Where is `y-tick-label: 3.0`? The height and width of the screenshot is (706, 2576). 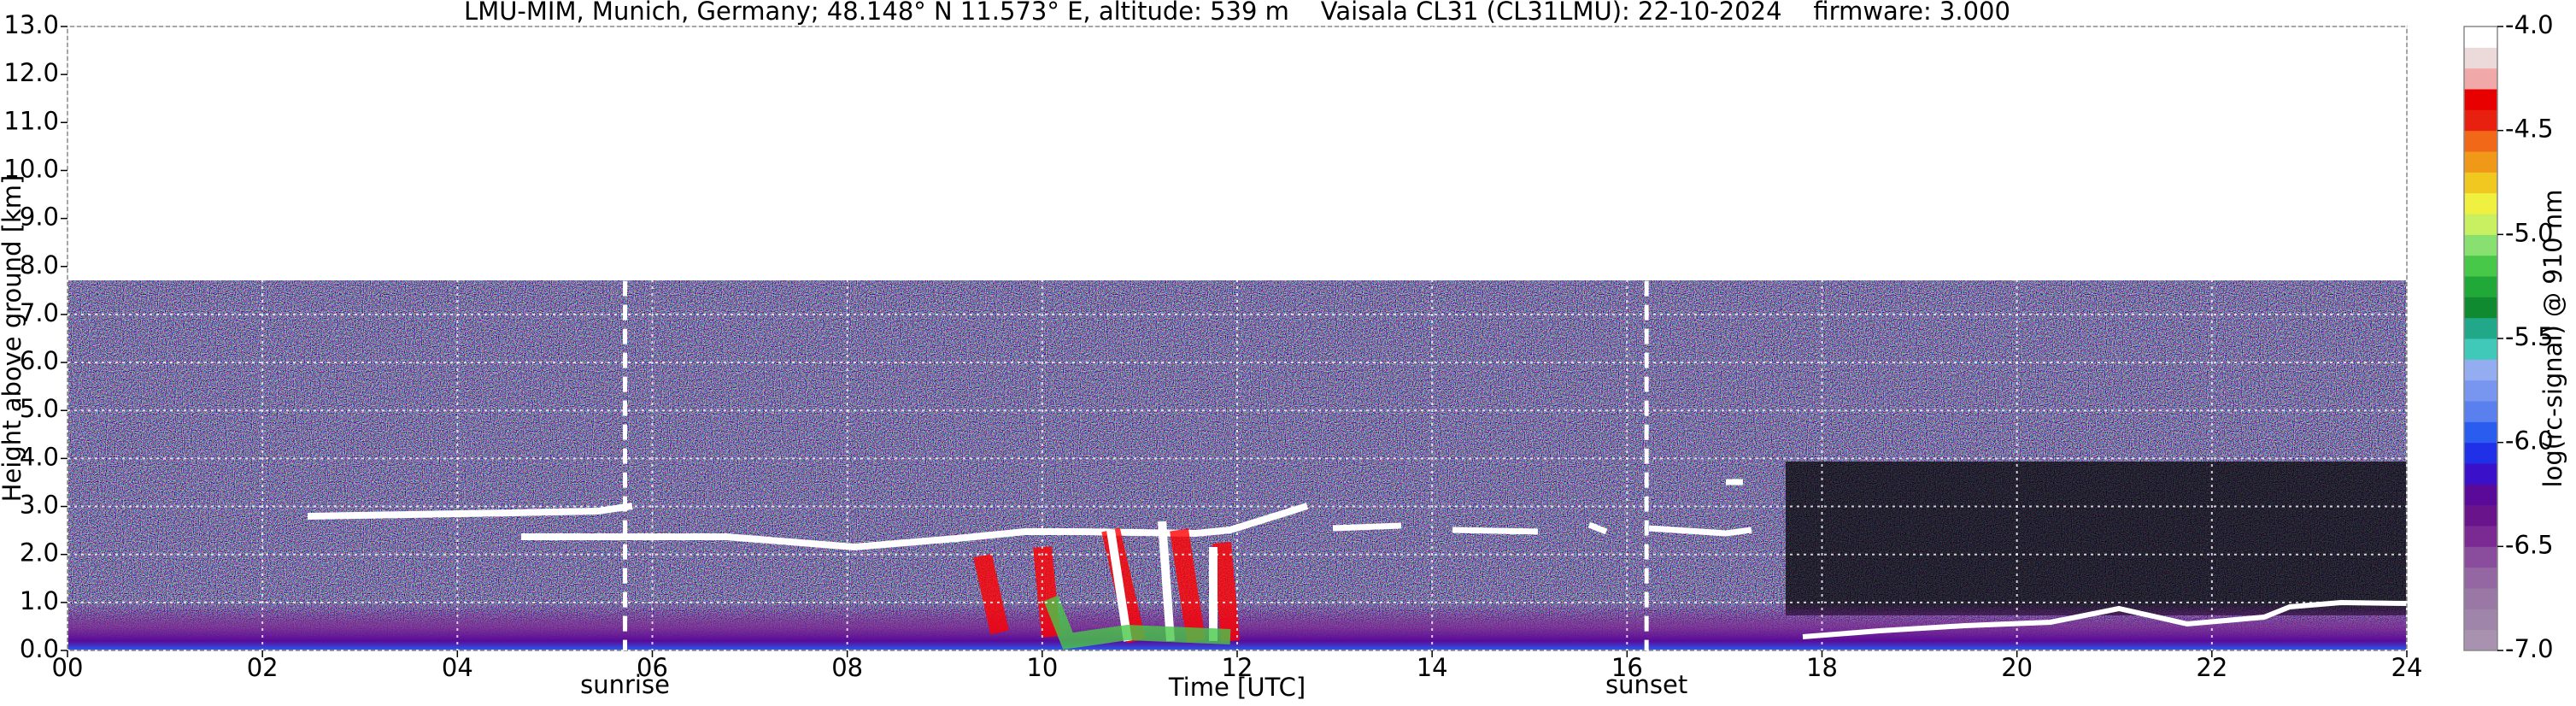
y-tick-label: 3.0 is located at coordinates (39, 505).